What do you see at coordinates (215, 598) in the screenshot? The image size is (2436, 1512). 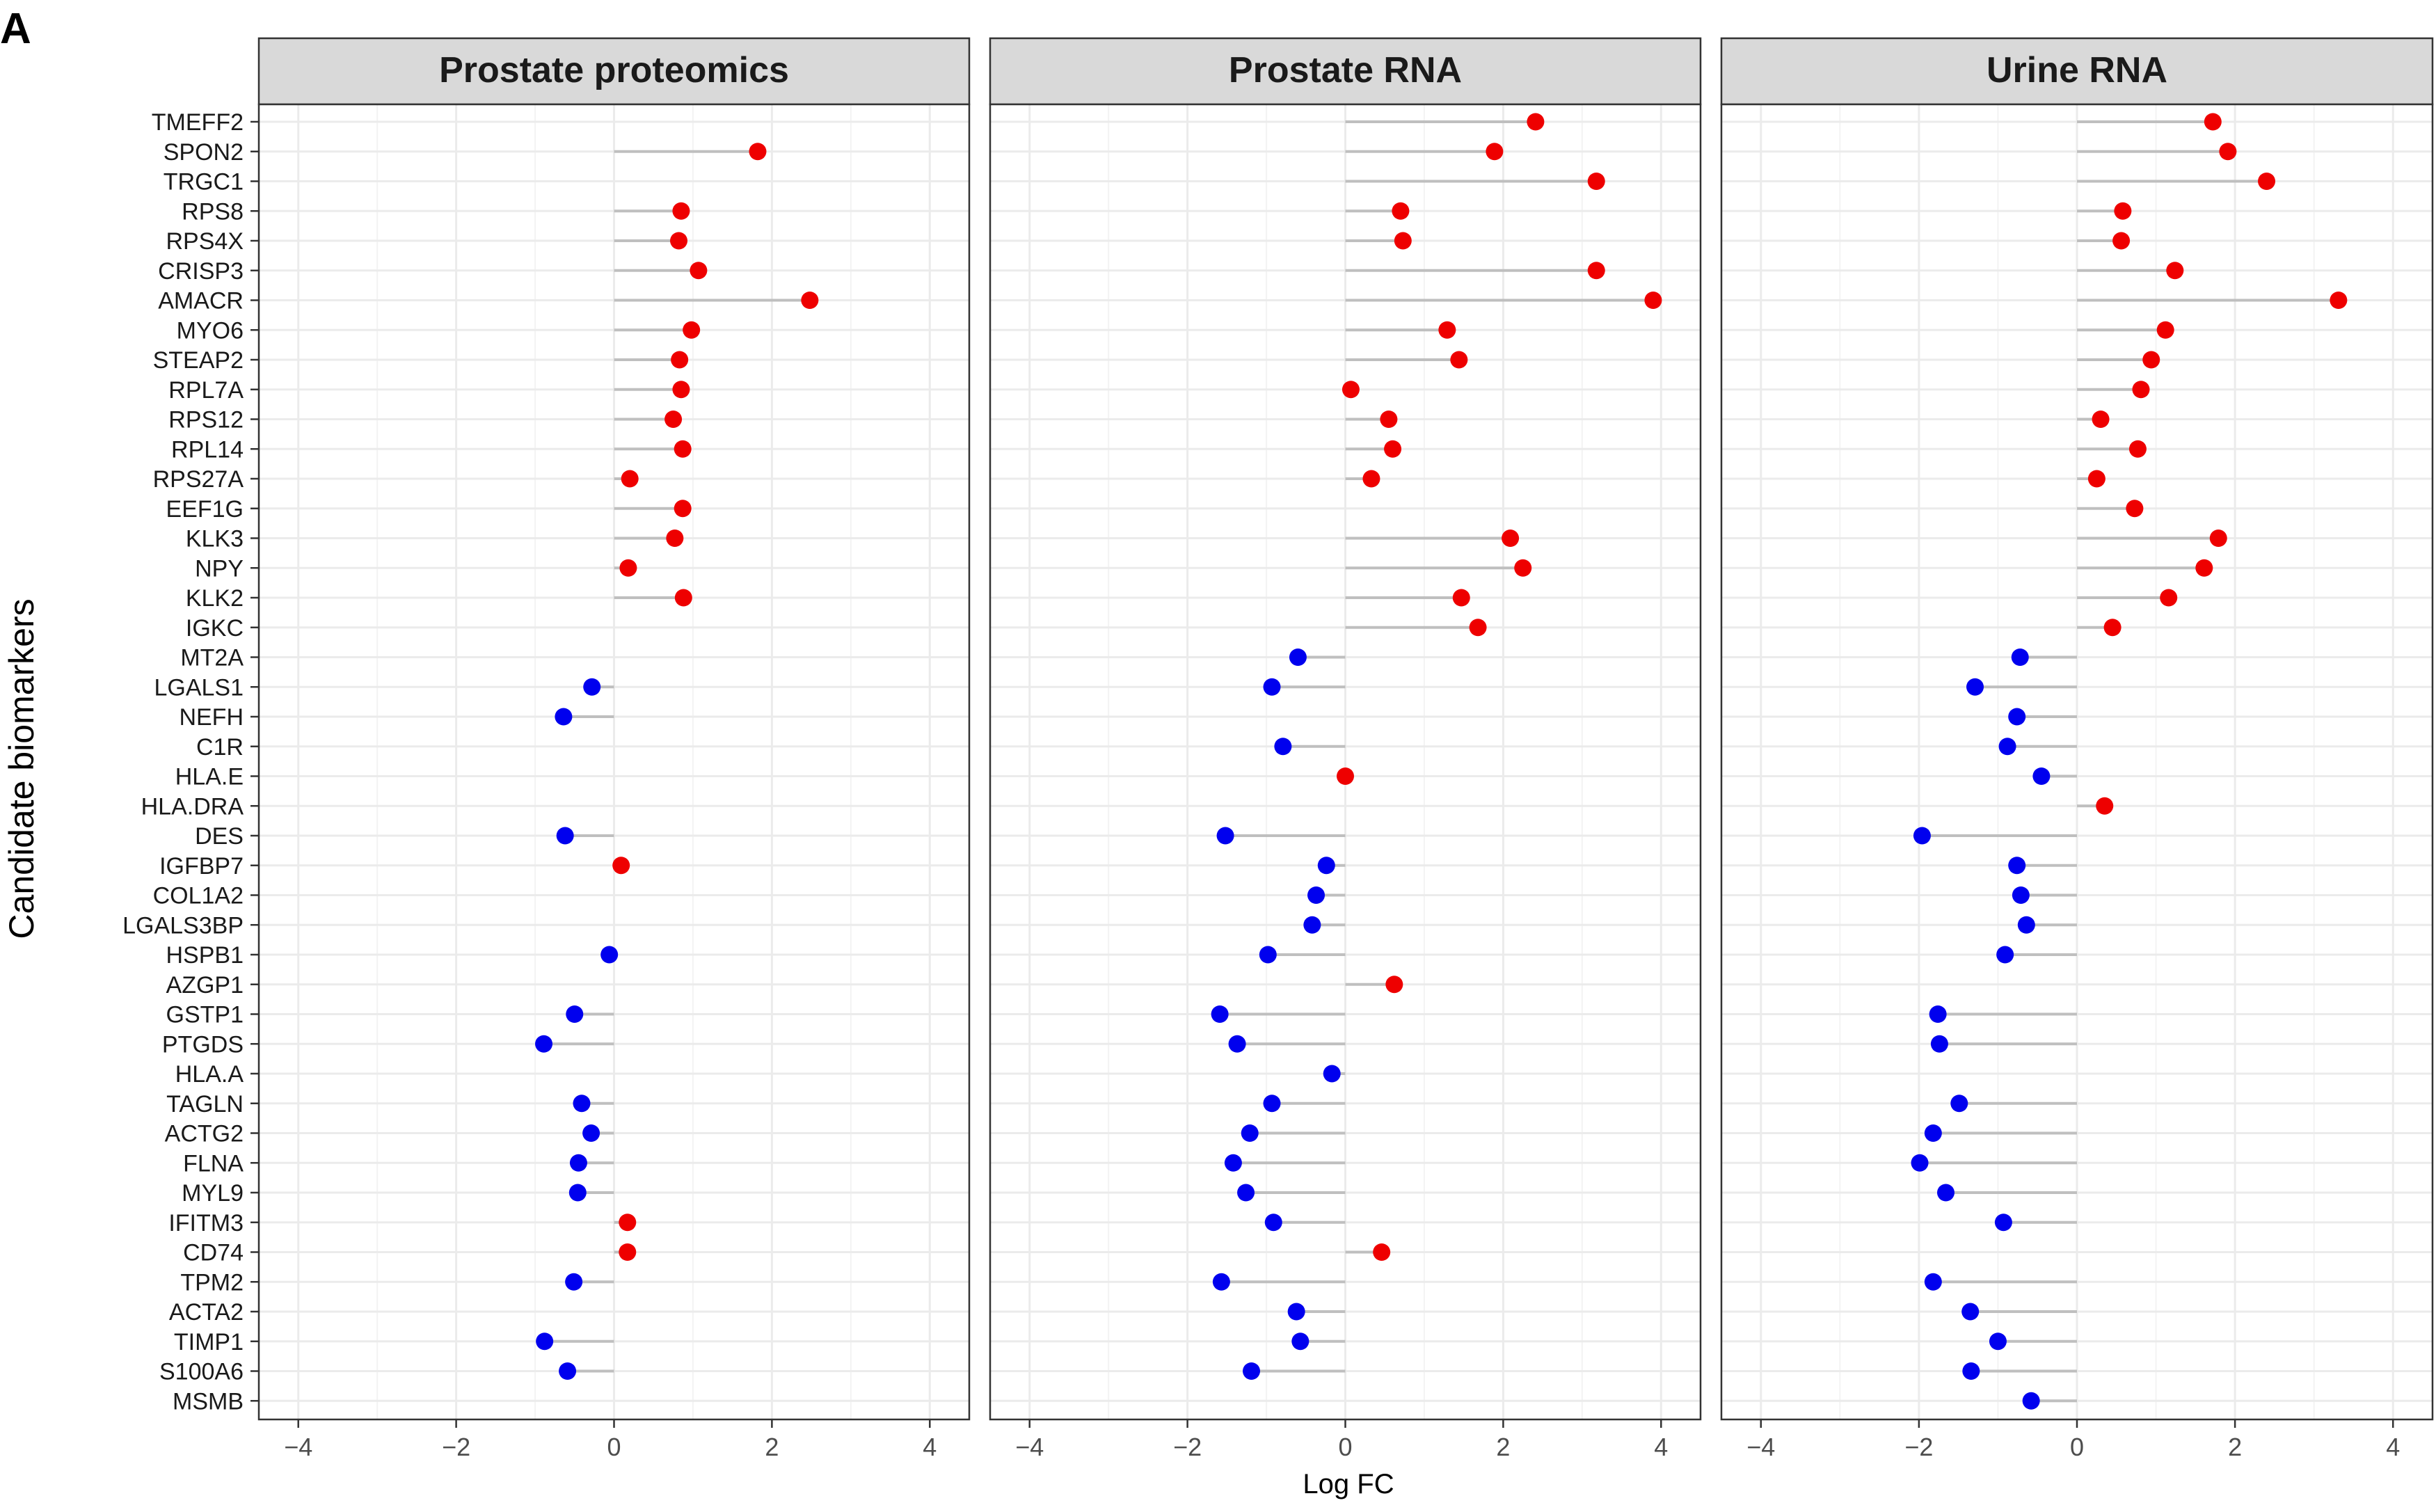 I see `y-tick-label: KLK2` at bounding box center [215, 598].